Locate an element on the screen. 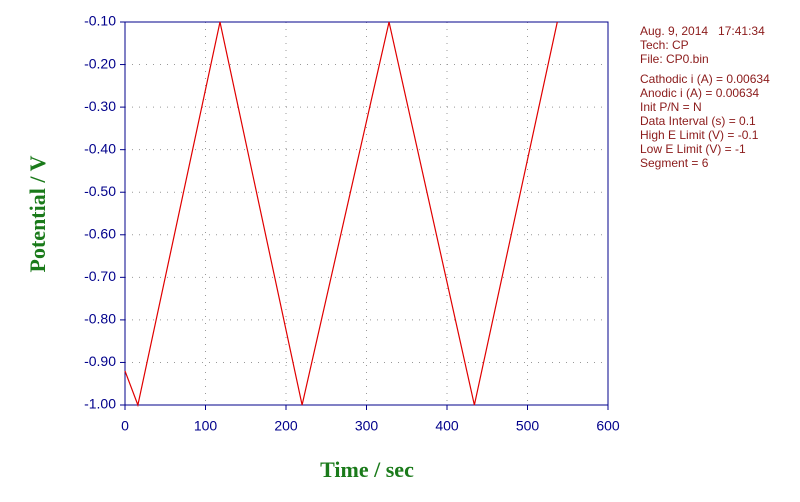  y-tick-label: -0.80 is located at coordinates (100, 319).